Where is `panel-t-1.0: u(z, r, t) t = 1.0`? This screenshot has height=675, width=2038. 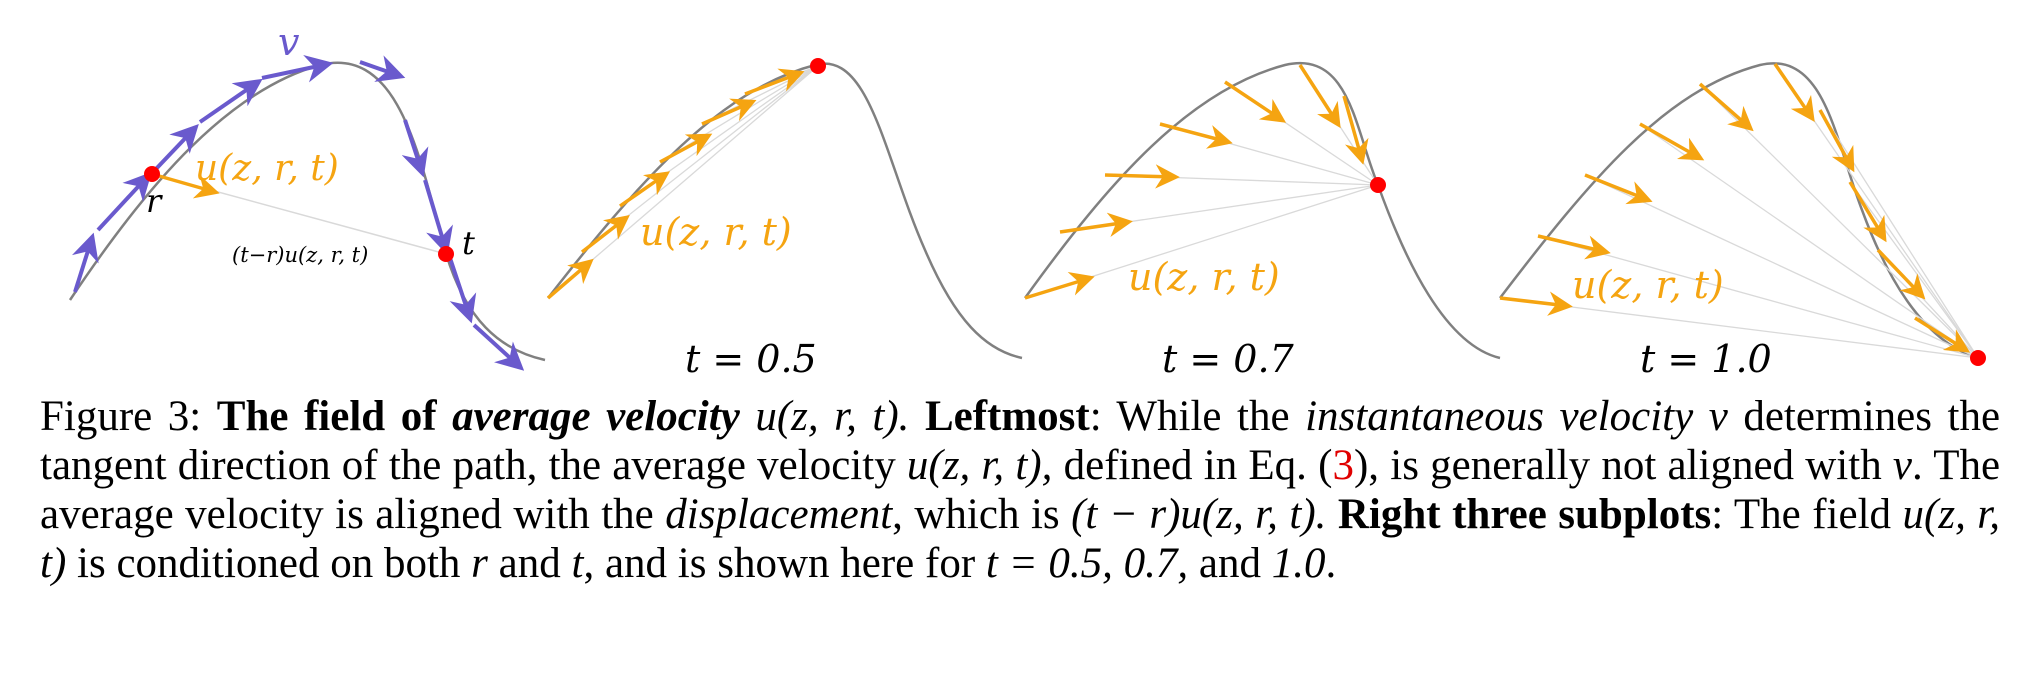
panel-t-1.0: u(z, r, t) t = 1.0 is located at coordinates (1742, 221).